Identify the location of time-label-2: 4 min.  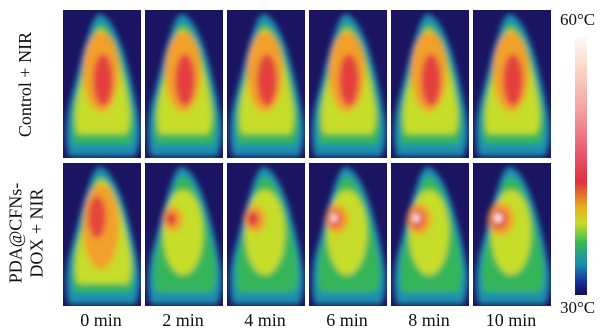
(265, 320).